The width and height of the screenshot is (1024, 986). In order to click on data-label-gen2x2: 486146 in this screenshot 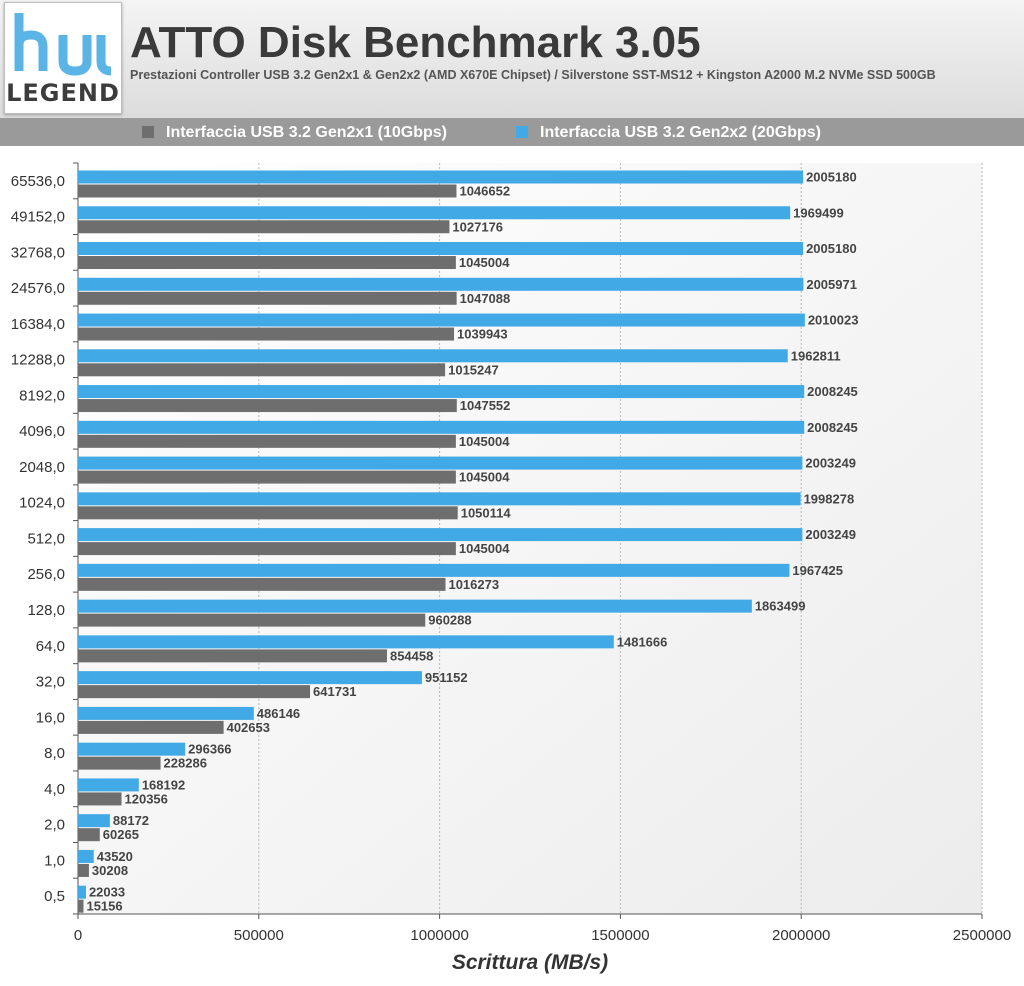, I will do `click(278, 713)`.